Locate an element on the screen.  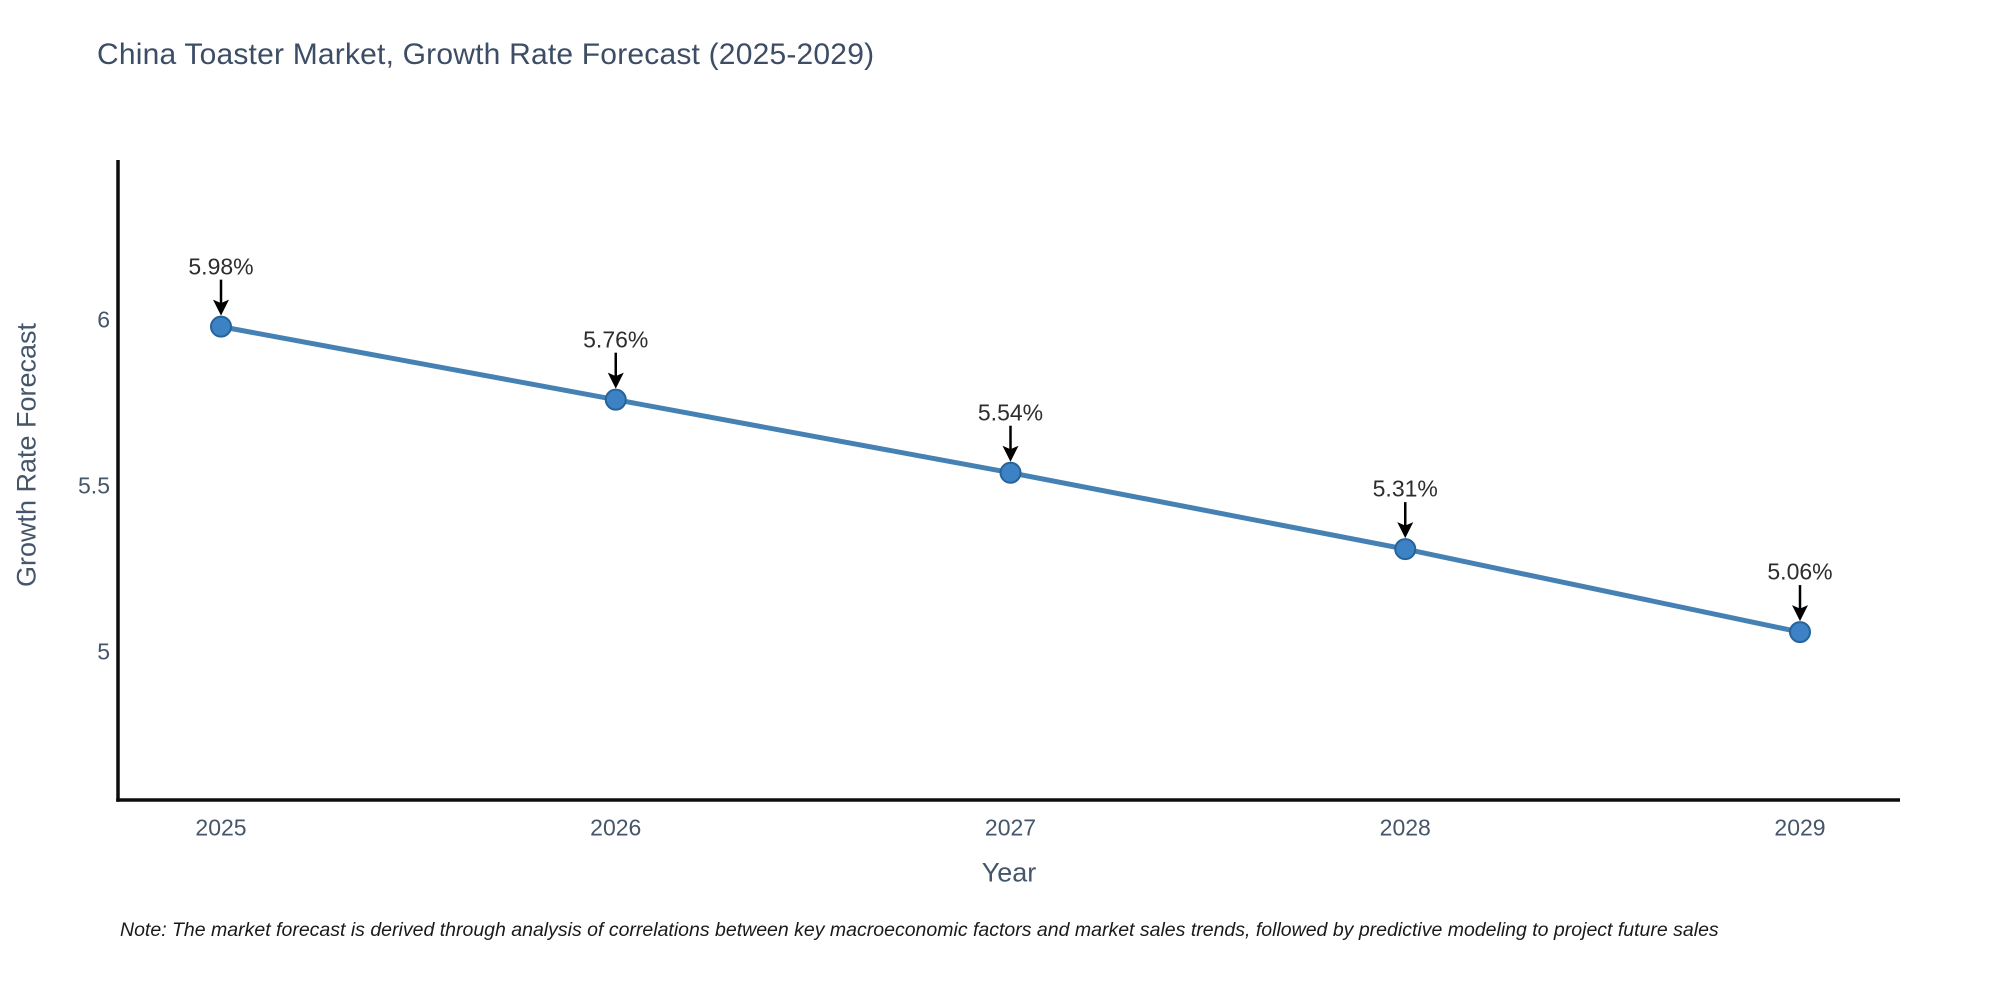
x-axis-title: Year is located at coordinates (1009, 872).